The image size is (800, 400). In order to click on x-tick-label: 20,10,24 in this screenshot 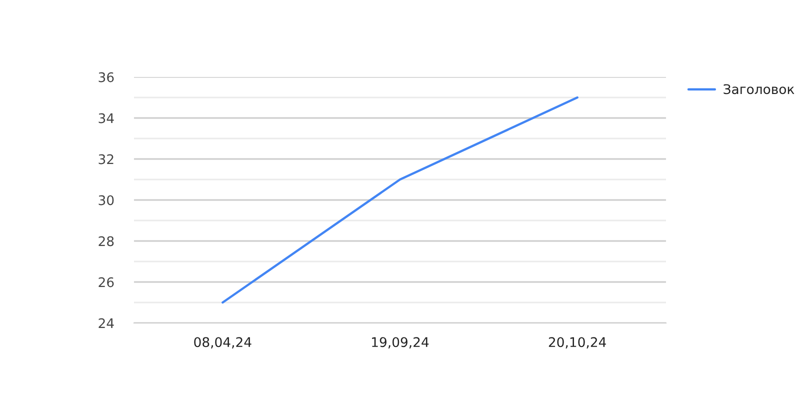, I will do `click(577, 342)`.